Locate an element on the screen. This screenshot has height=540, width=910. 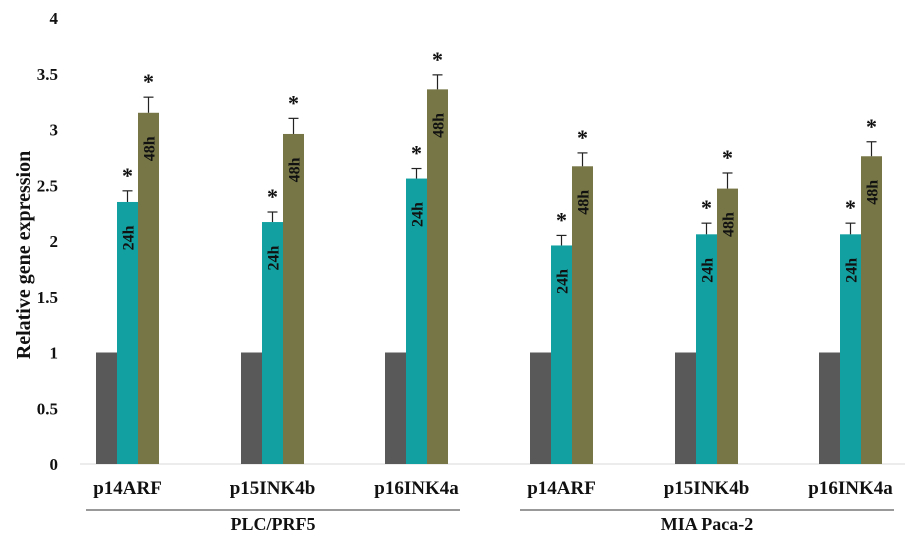
y-tick-label: 2 is located at coordinates (54, 241).